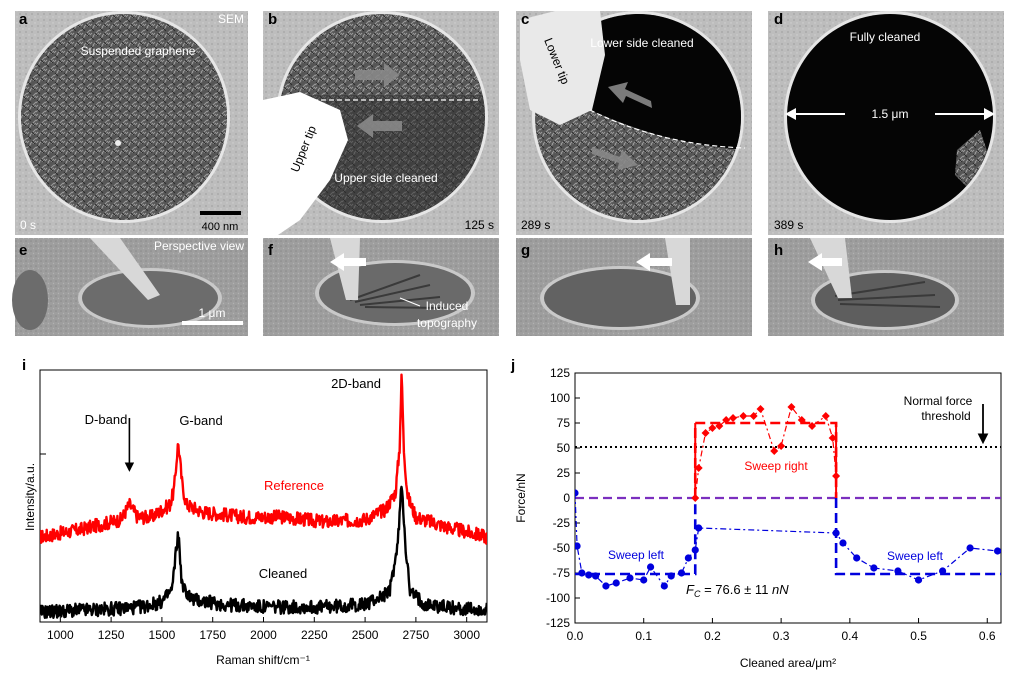 The width and height of the screenshot is (1014, 678). I want to click on chart-j-sweep-right-line, so click(765, 452).